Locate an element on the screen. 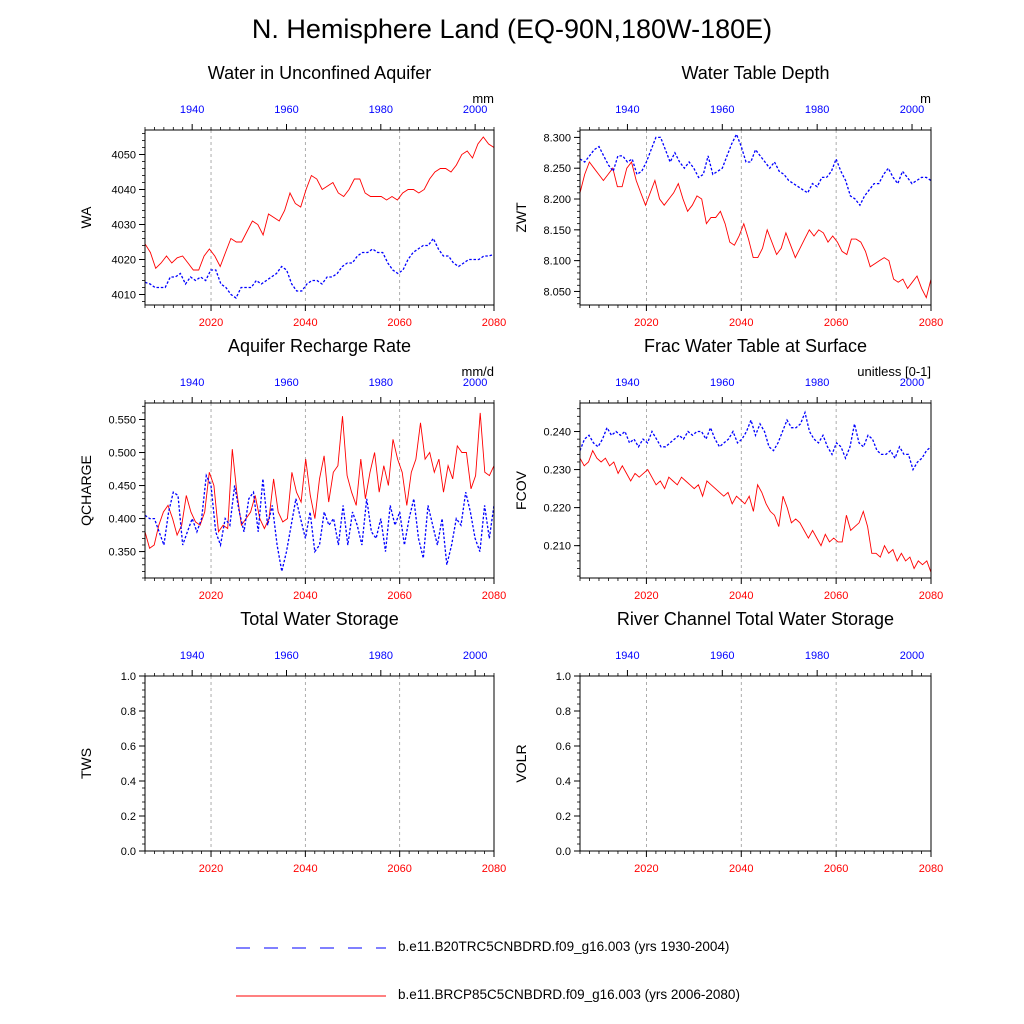  y-tick-label: 8.050 is located at coordinates (557, 292).